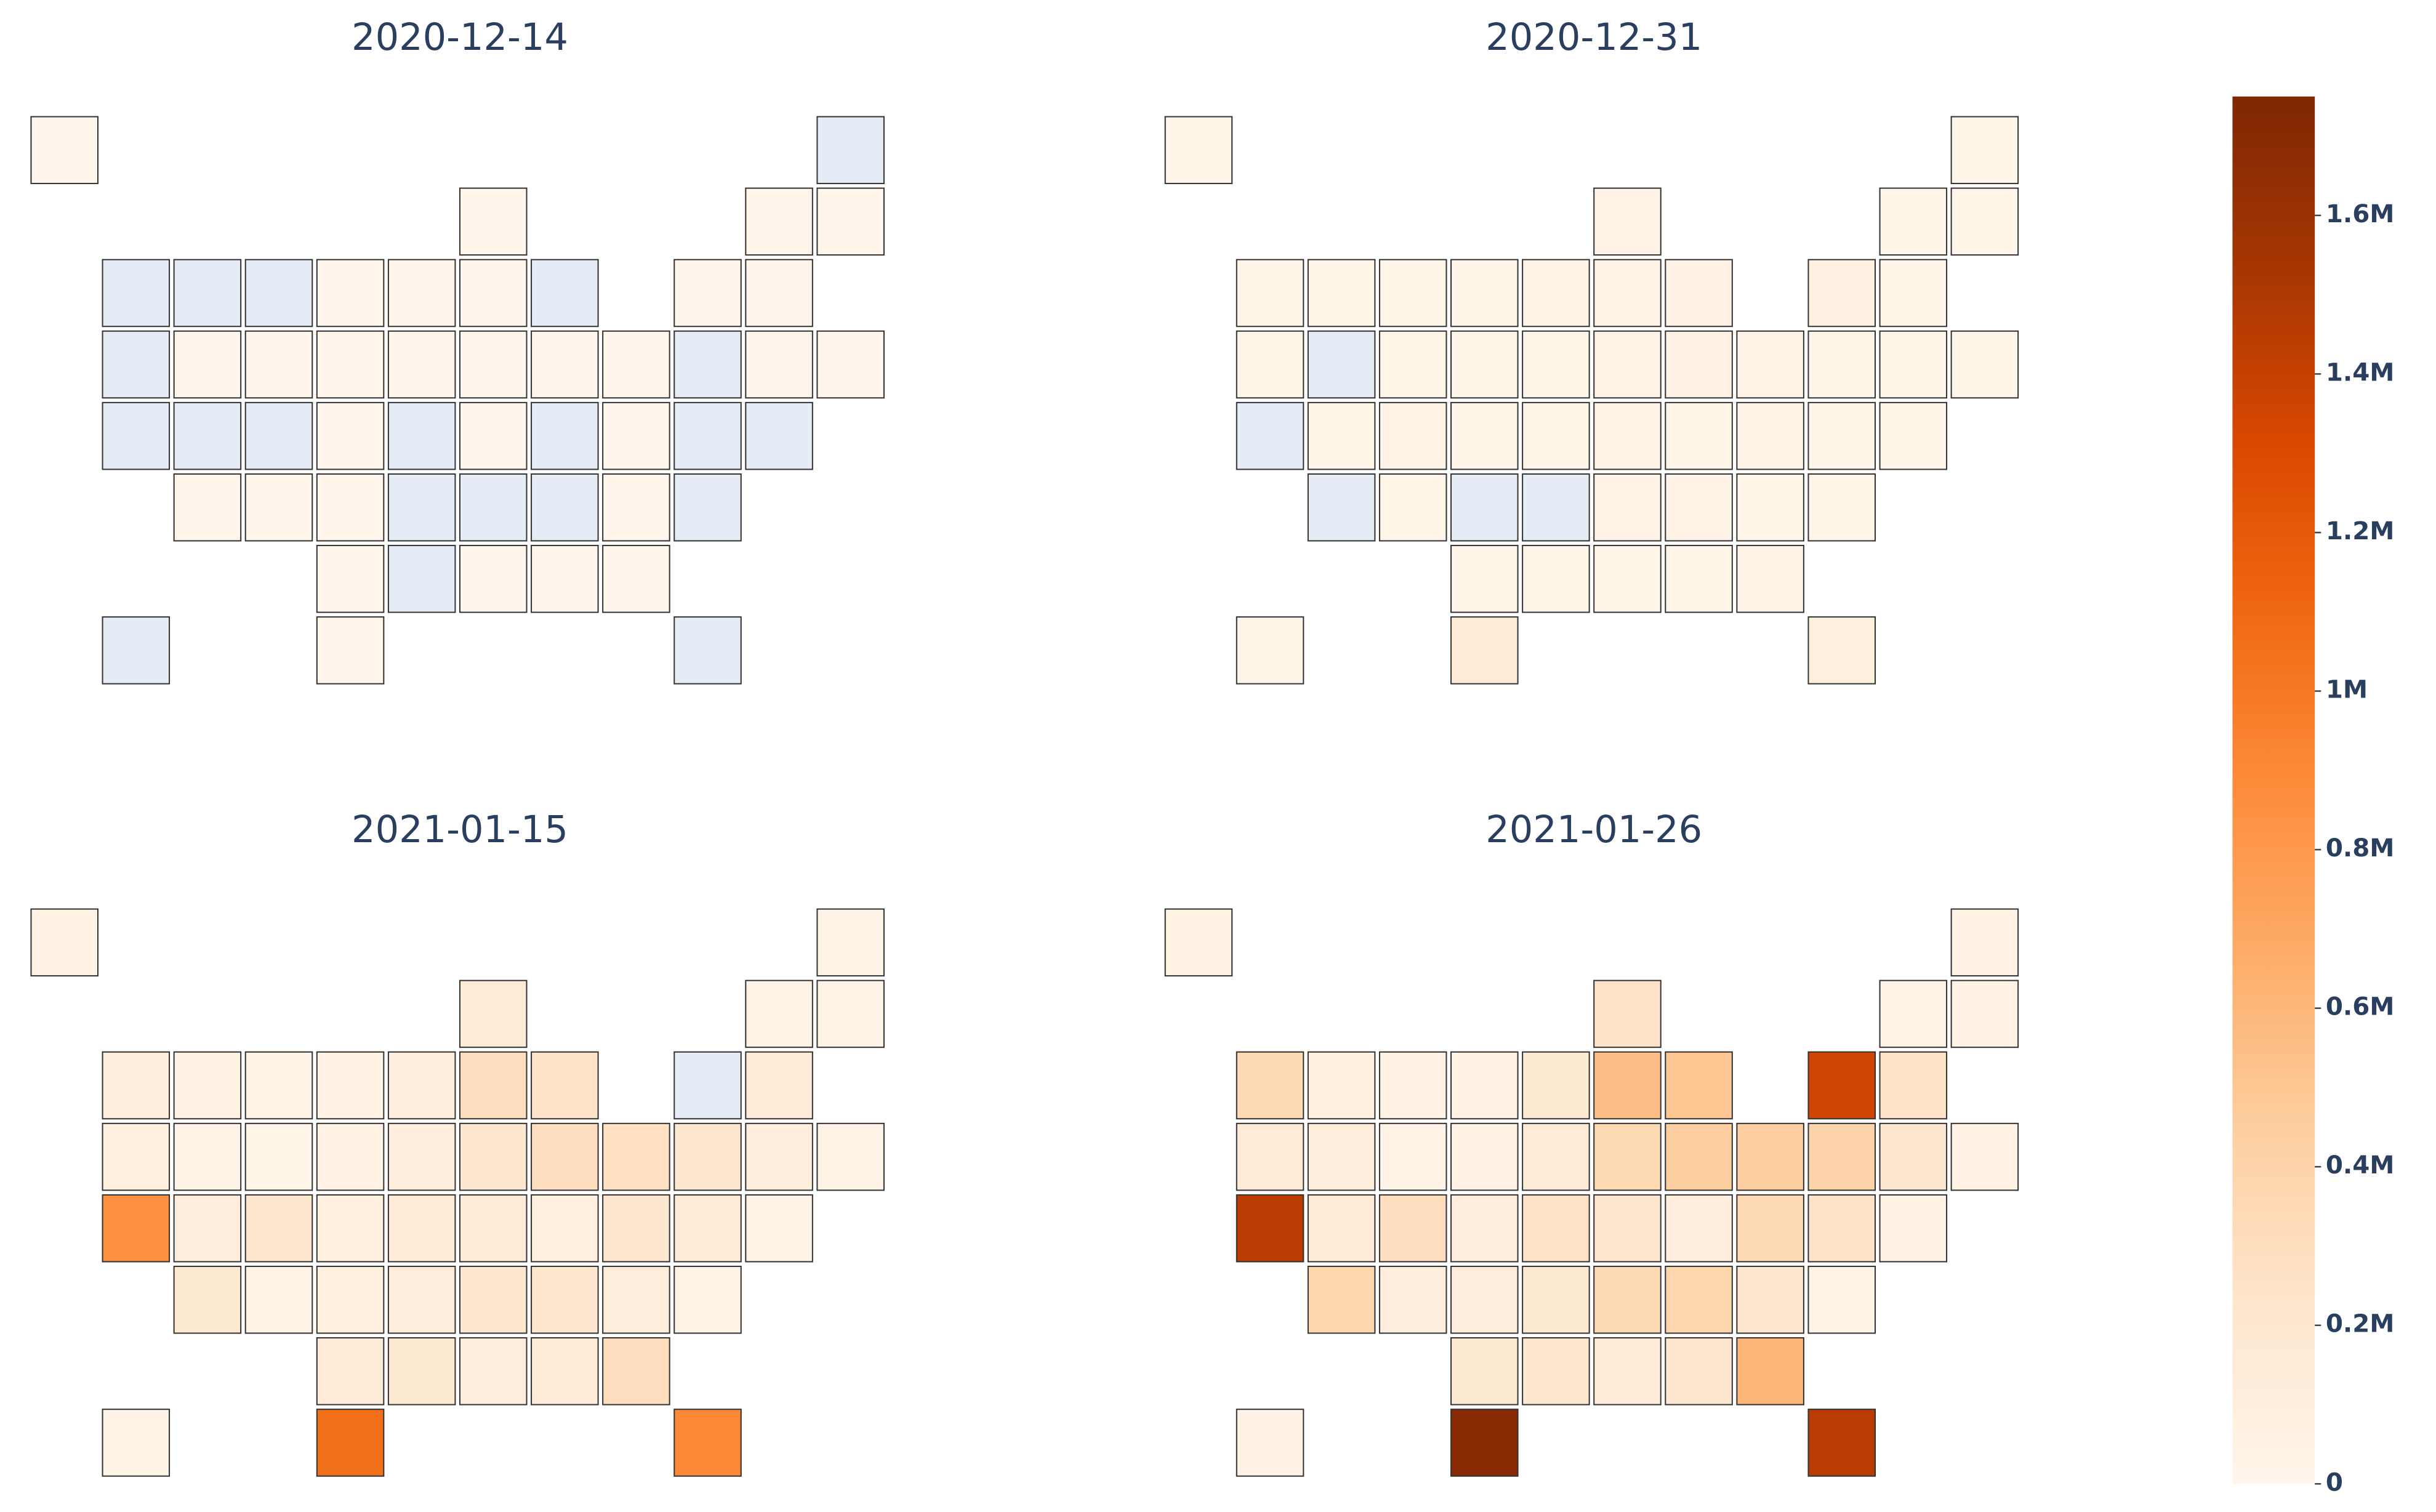 Image resolution: width=2436 pixels, height=1512 pixels. I want to click on colorbar-tick-label: 0.2M, so click(2360, 1323).